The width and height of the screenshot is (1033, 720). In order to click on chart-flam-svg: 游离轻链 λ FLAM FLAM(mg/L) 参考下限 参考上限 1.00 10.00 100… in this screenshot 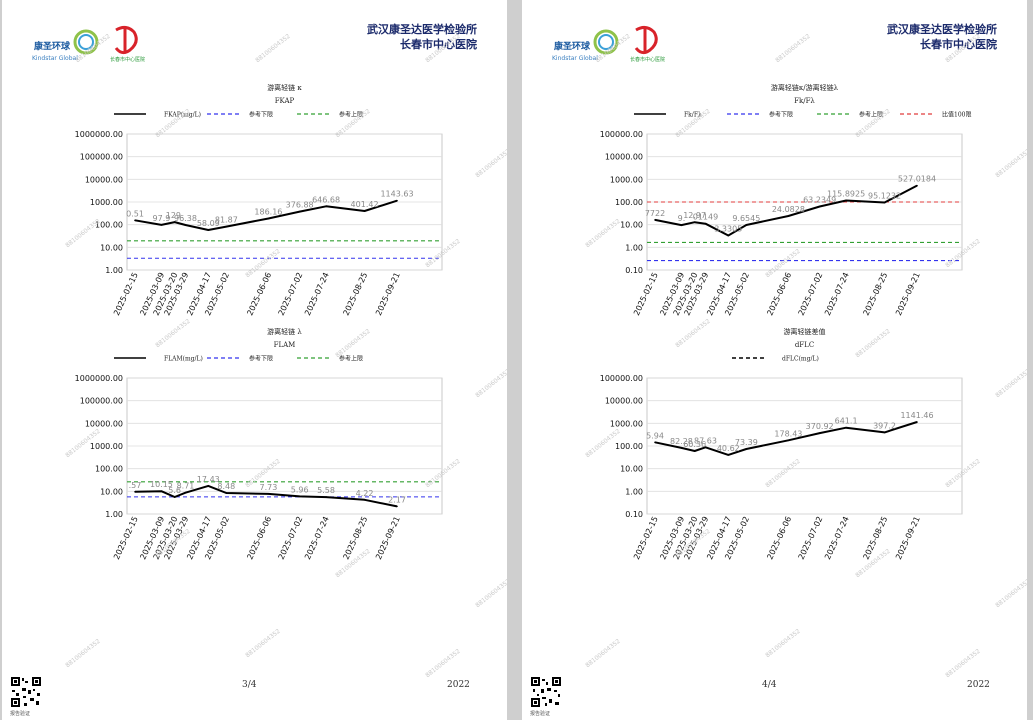, I will do `click(259, 444)`.